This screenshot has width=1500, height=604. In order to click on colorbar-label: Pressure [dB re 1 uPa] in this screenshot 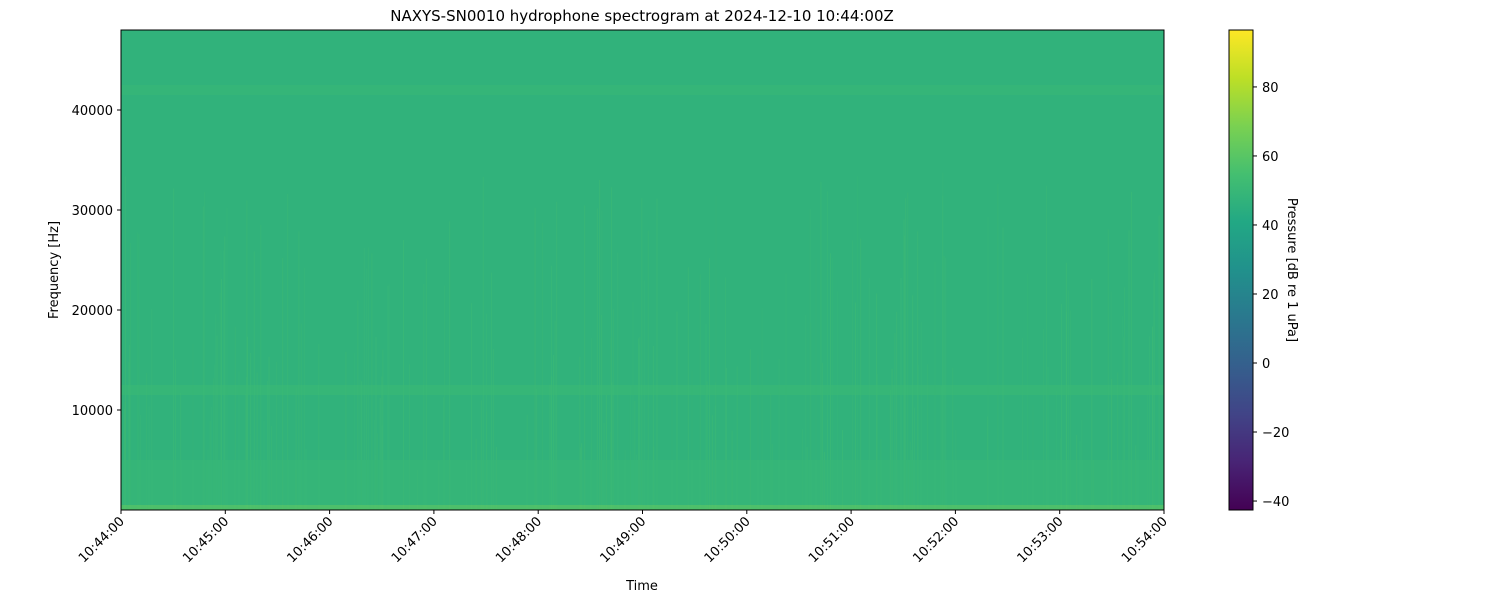, I will do `click(1291, 270)`.